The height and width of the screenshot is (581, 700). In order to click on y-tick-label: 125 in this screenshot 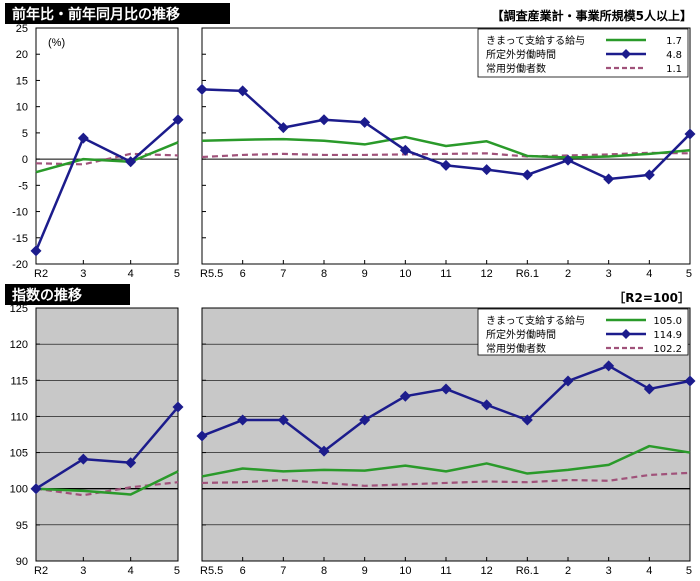, I will do `click(19, 309)`.